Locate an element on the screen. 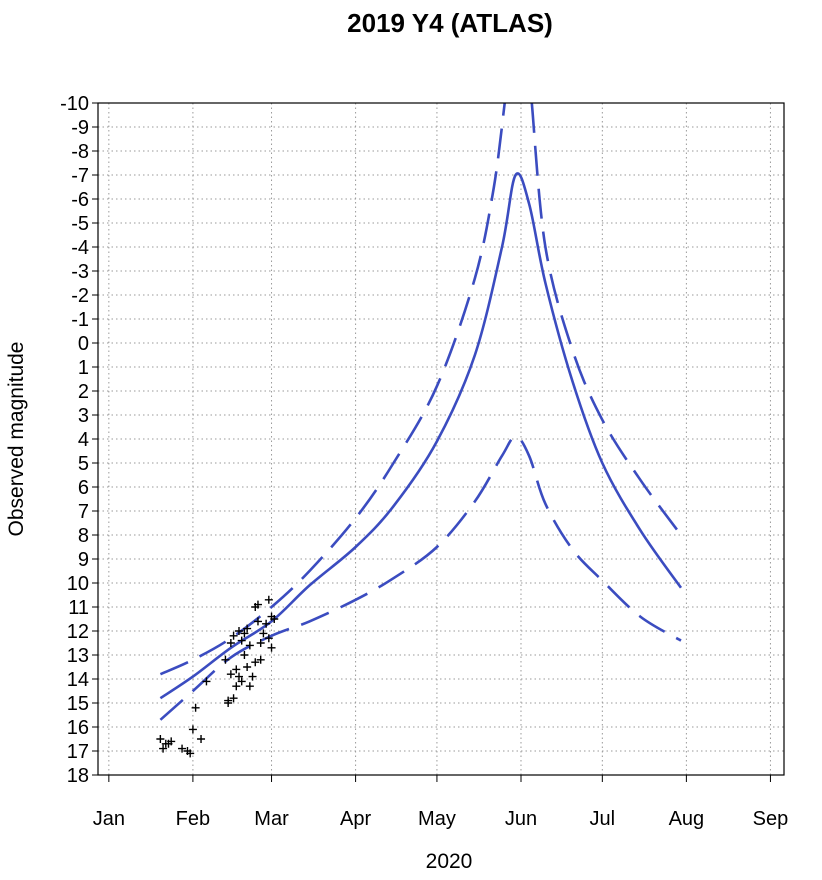 The width and height of the screenshot is (822, 880). y-tick-label: 4 is located at coordinates (83, 440).